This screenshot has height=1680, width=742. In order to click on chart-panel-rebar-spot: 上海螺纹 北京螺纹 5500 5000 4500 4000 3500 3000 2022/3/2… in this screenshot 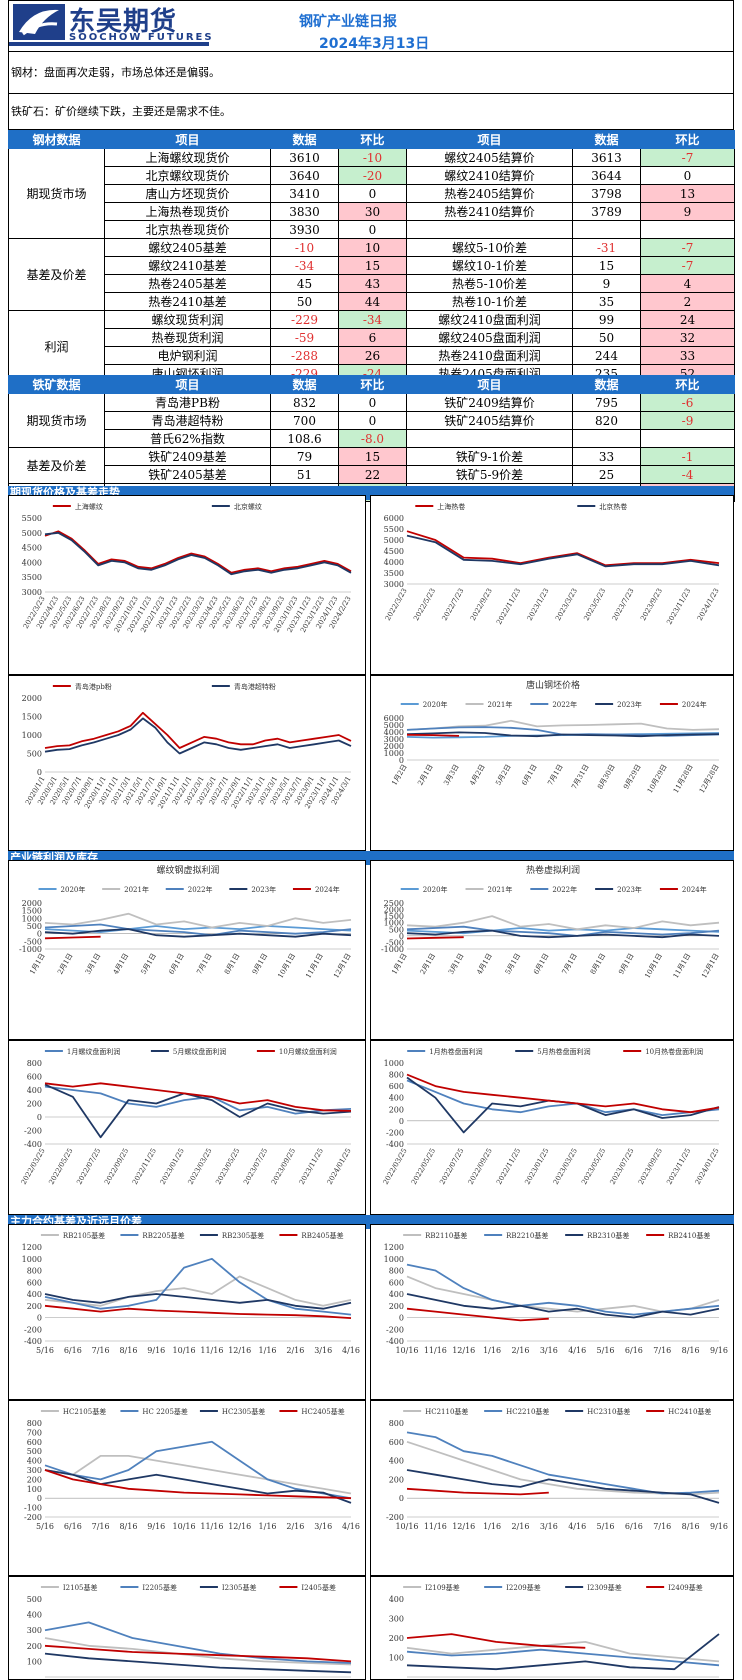, I will do `click(187, 585)`.